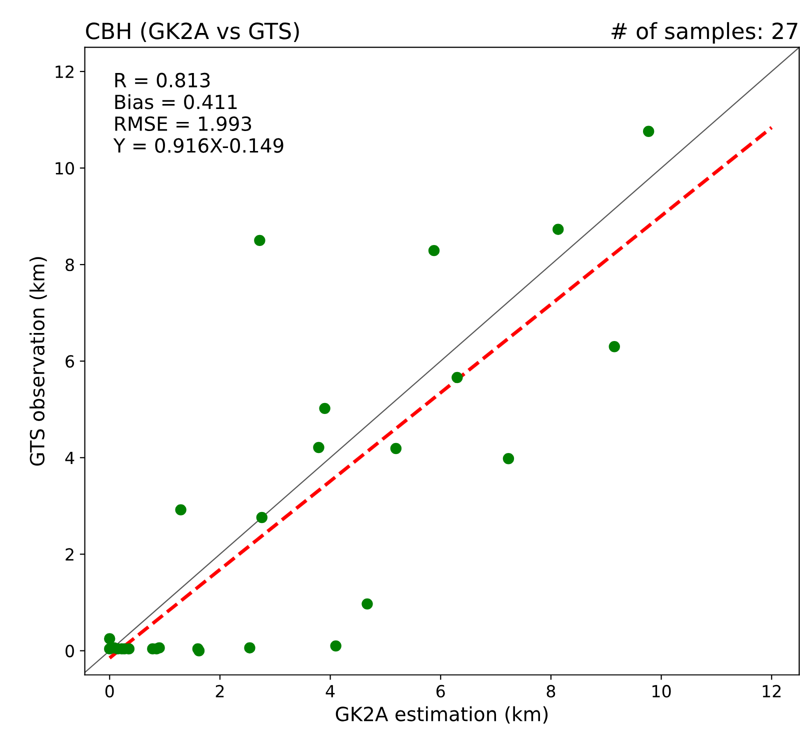  Describe the element at coordinates (38, 361) in the screenshot. I see `y-axis-title: GTS observation (km)` at that location.